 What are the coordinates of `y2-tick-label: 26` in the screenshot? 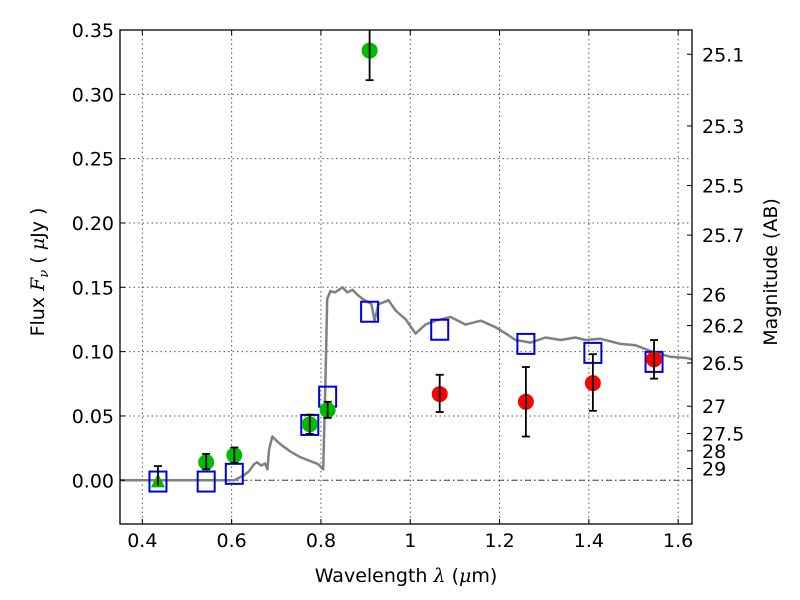 It's located at (714, 295).